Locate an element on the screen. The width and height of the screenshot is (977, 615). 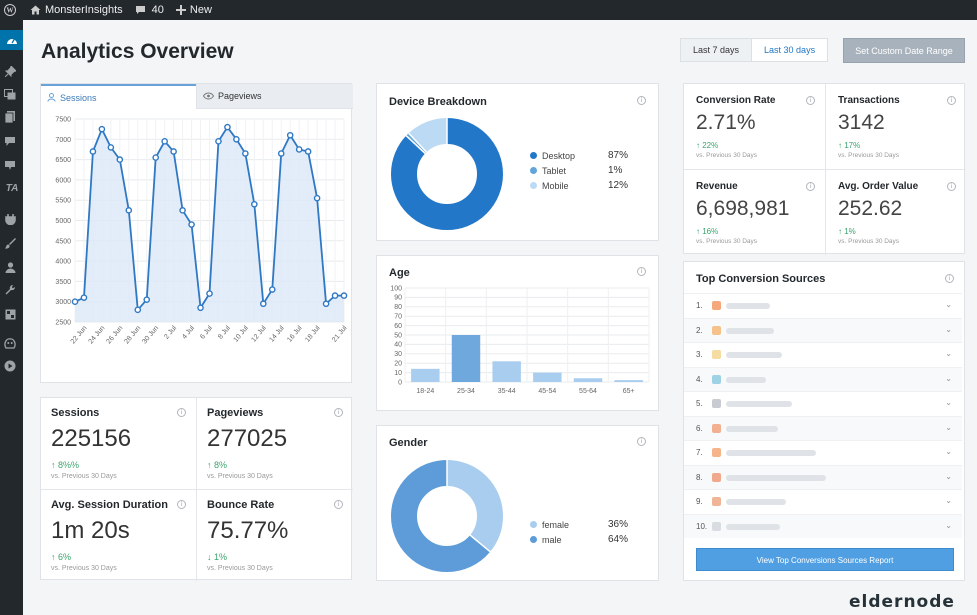
source-rank: 3. is located at coordinates (699, 354).